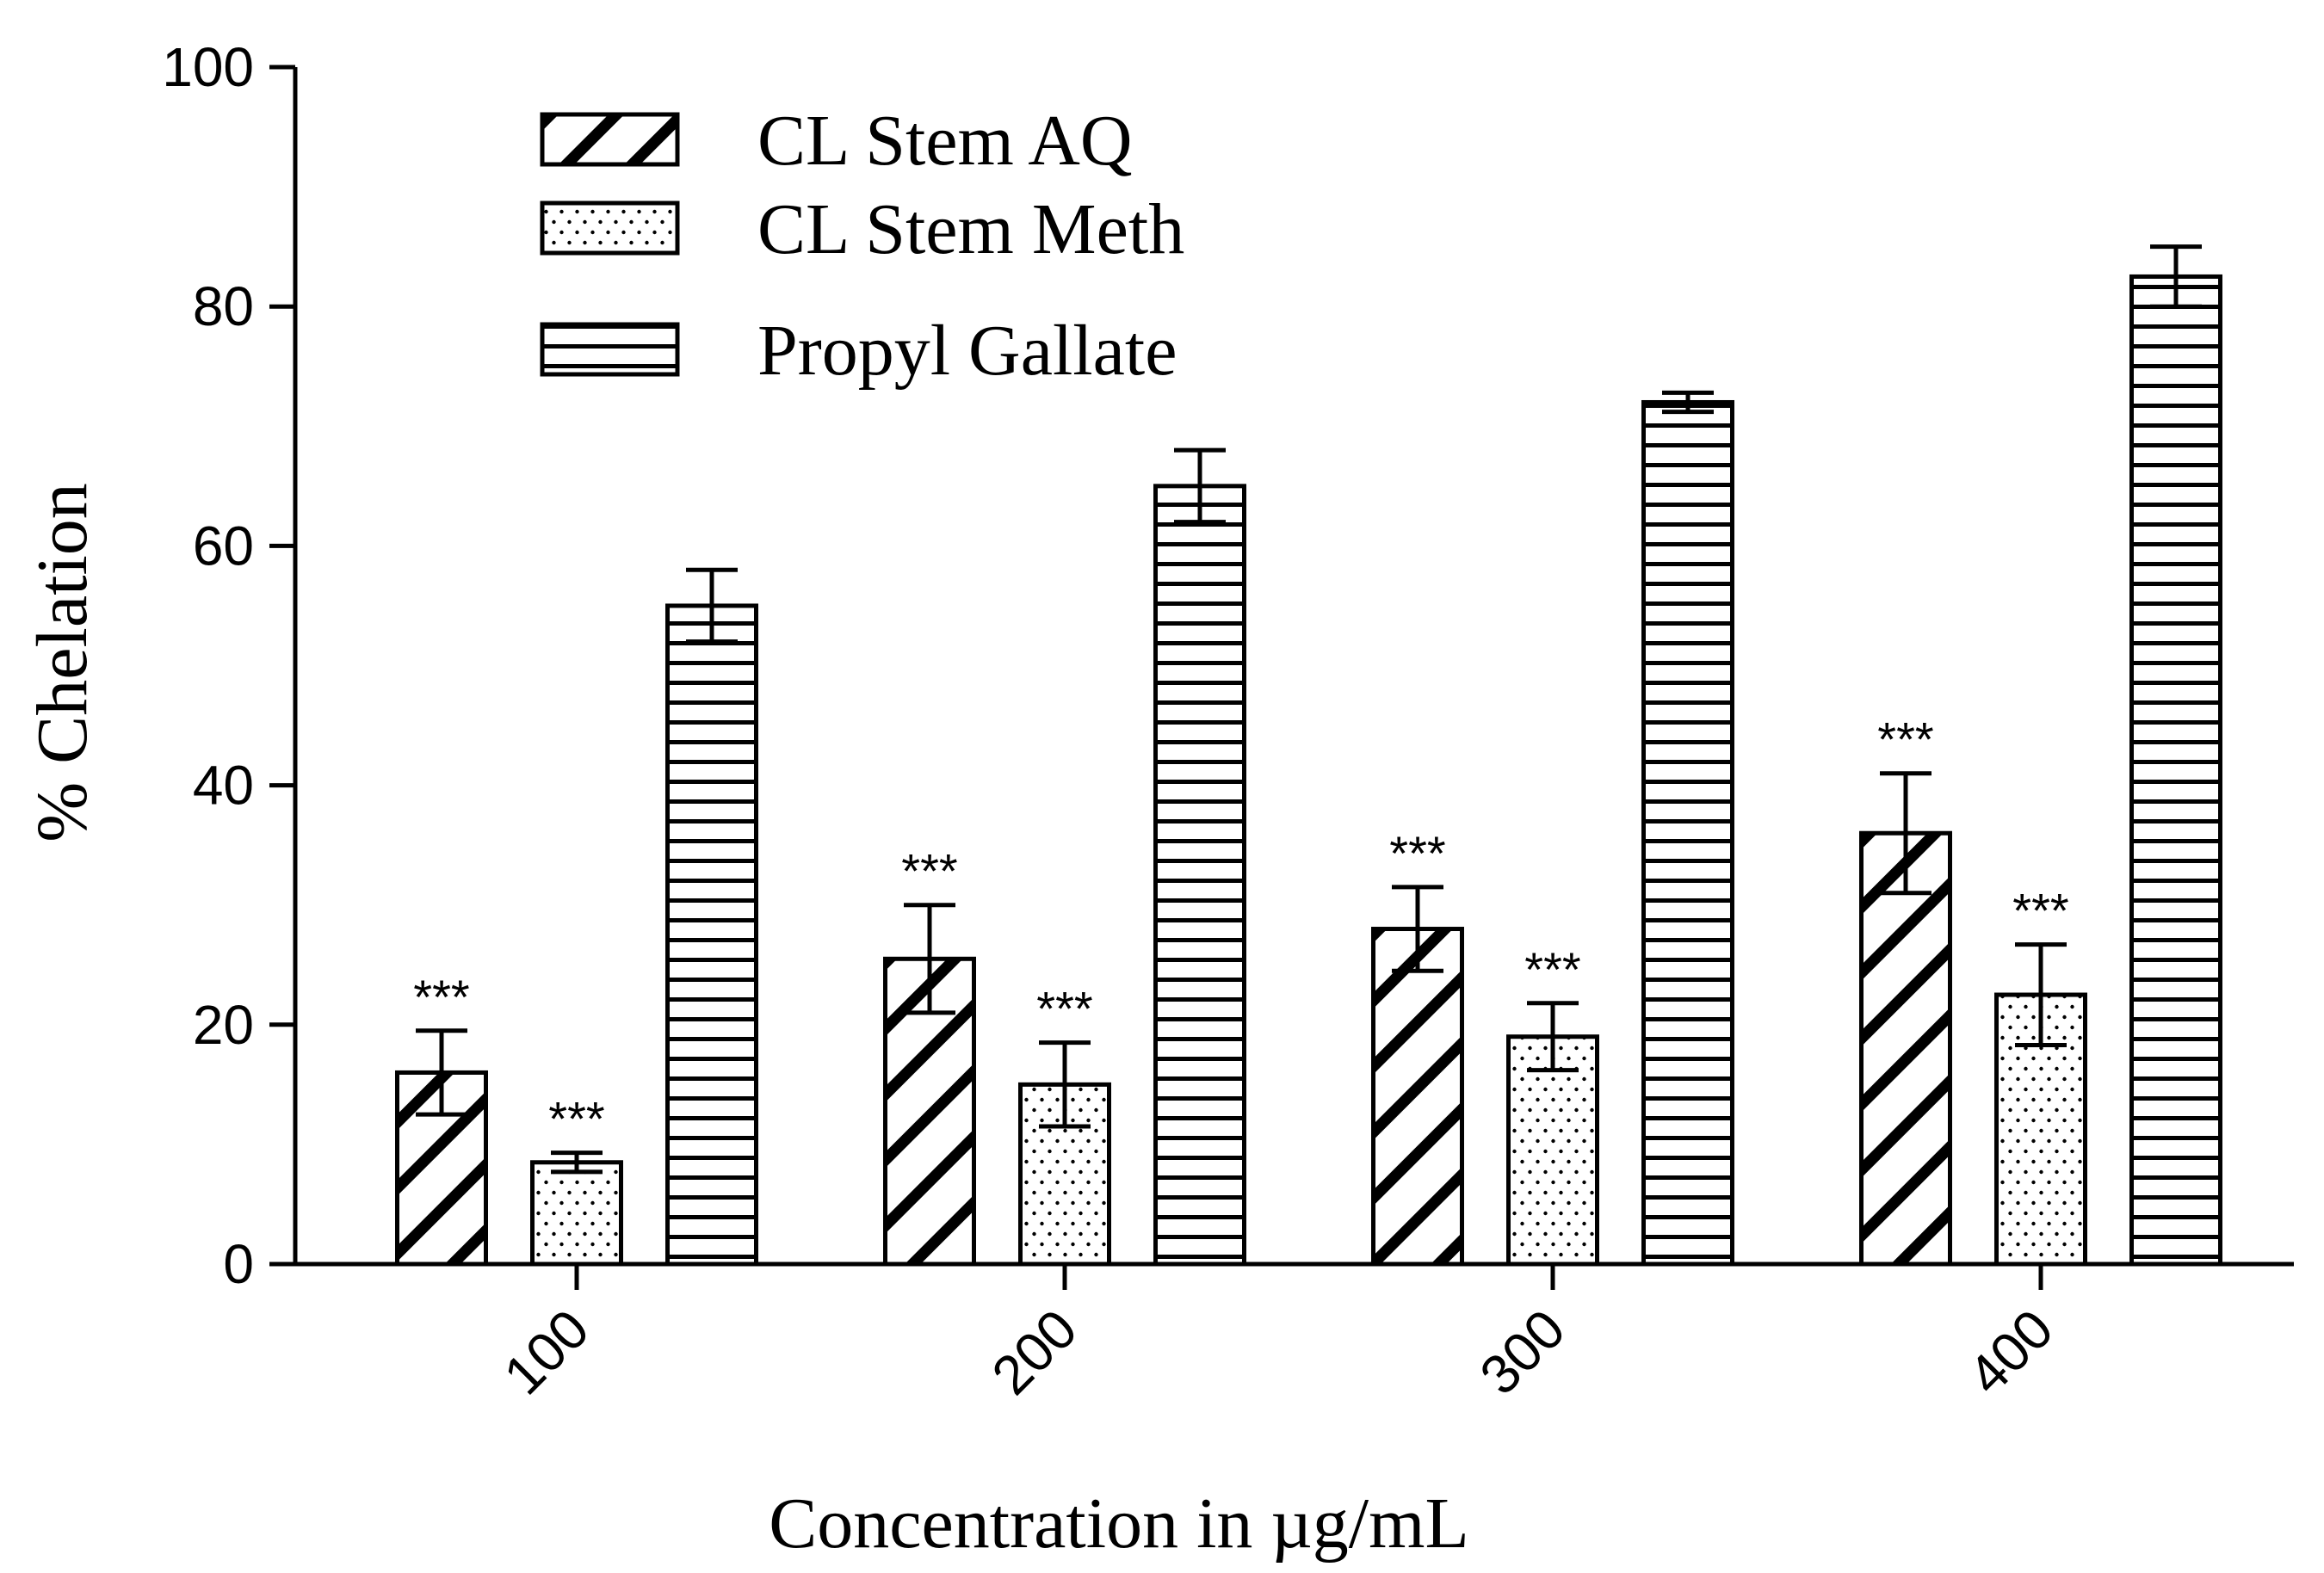 Image resolution: width=2324 pixels, height=1573 pixels. What do you see at coordinates (1522, 1352) in the screenshot?
I see `x-tick-label: 300` at bounding box center [1522, 1352].